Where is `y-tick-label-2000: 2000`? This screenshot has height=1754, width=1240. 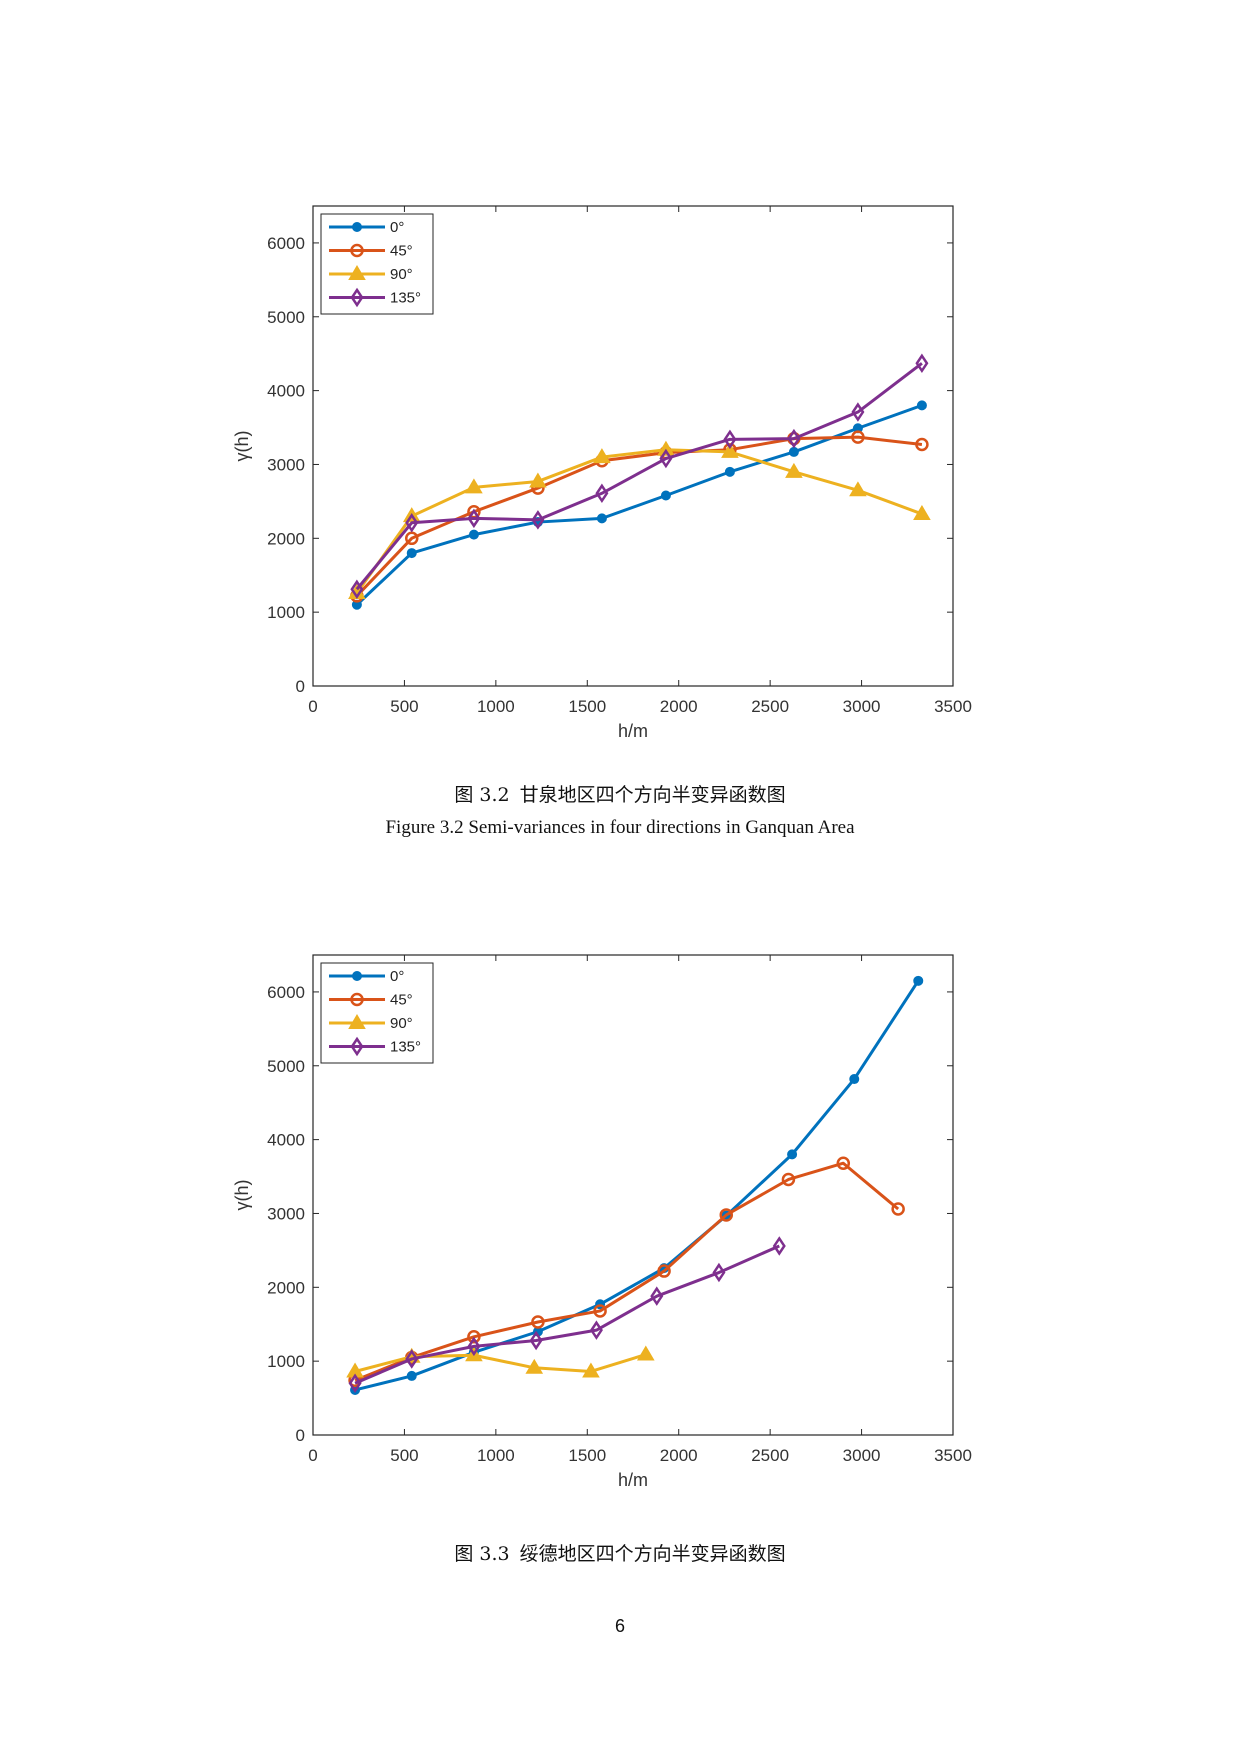 y-tick-label-2000: 2000 is located at coordinates (286, 538).